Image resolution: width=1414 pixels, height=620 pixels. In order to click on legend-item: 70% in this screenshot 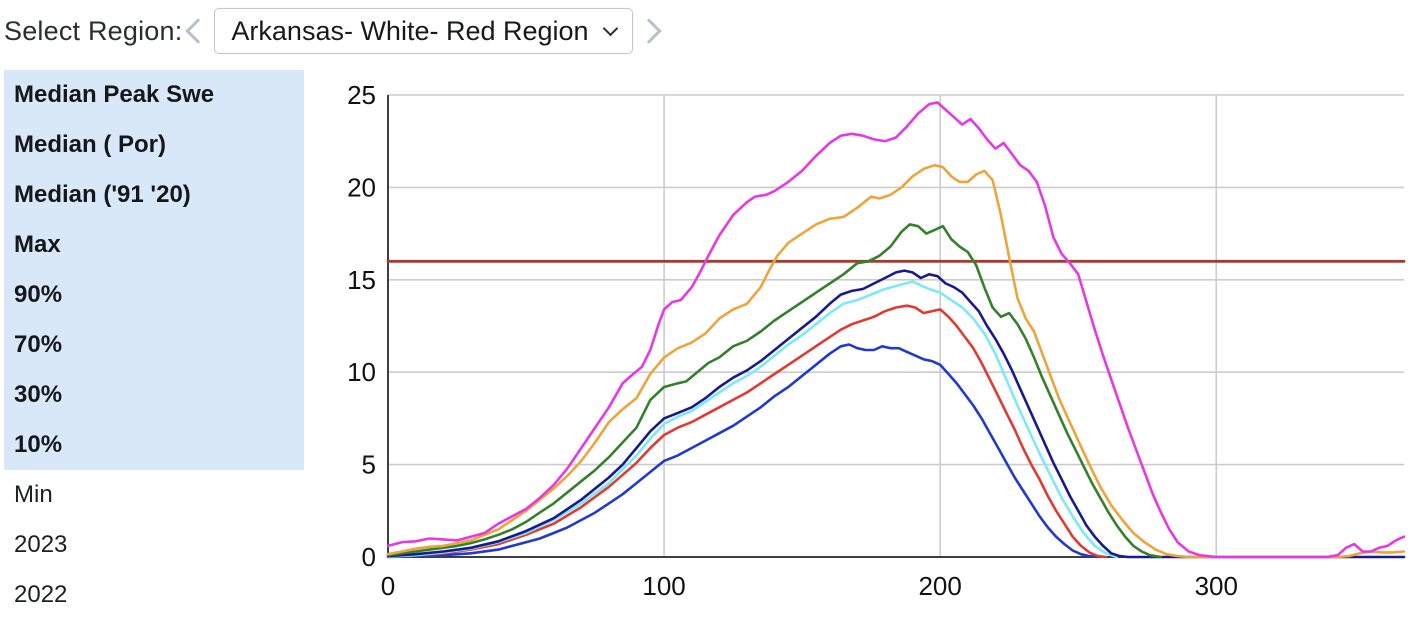, I will do `click(154, 345)`.